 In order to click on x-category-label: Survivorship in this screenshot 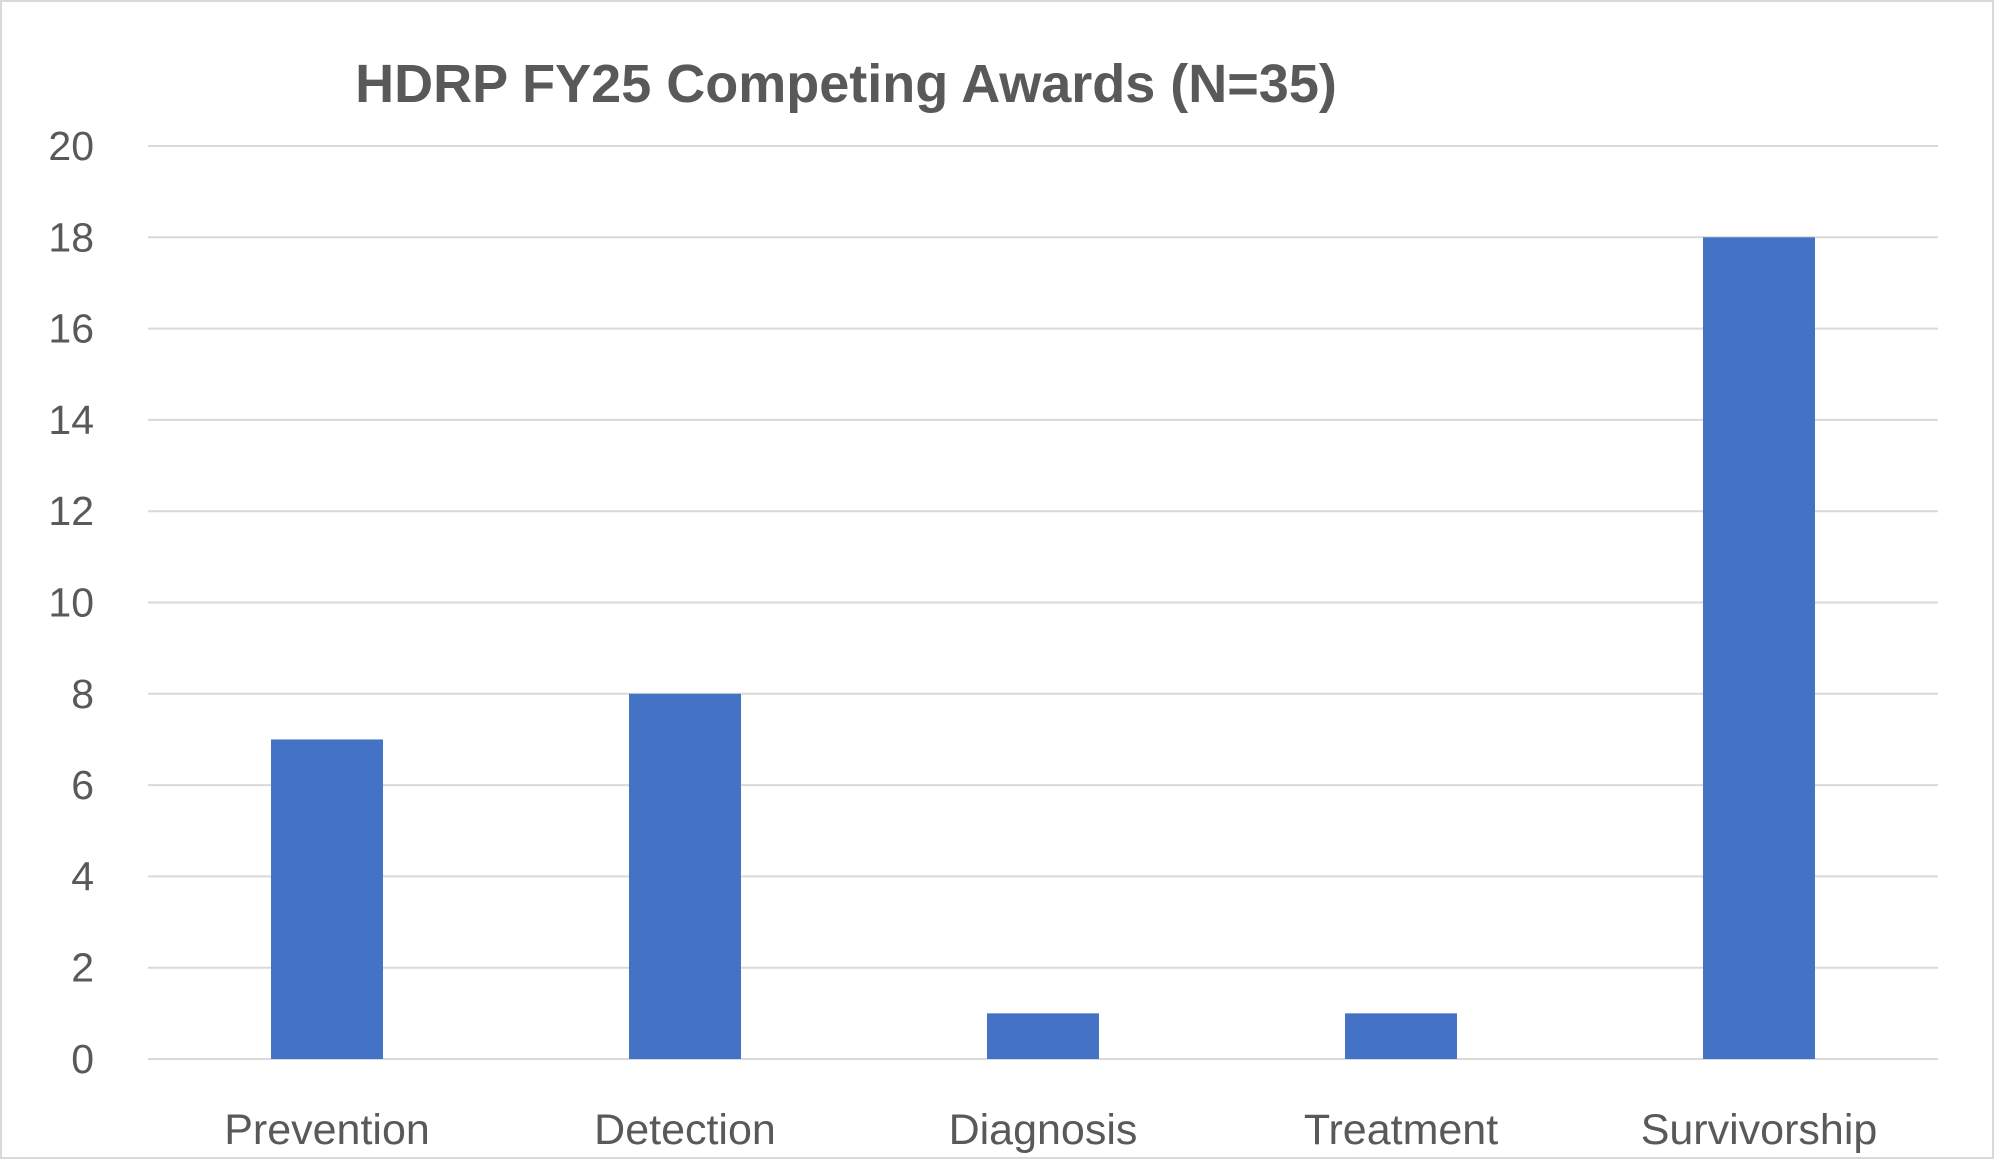, I will do `click(1759, 1130)`.